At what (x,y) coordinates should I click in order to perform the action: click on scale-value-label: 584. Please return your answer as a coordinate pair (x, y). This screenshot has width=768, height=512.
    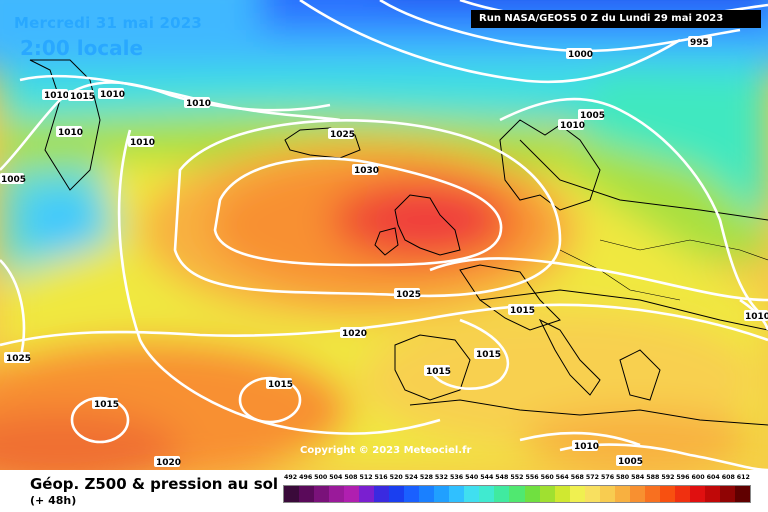
    Looking at the image, I should click on (638, 477).